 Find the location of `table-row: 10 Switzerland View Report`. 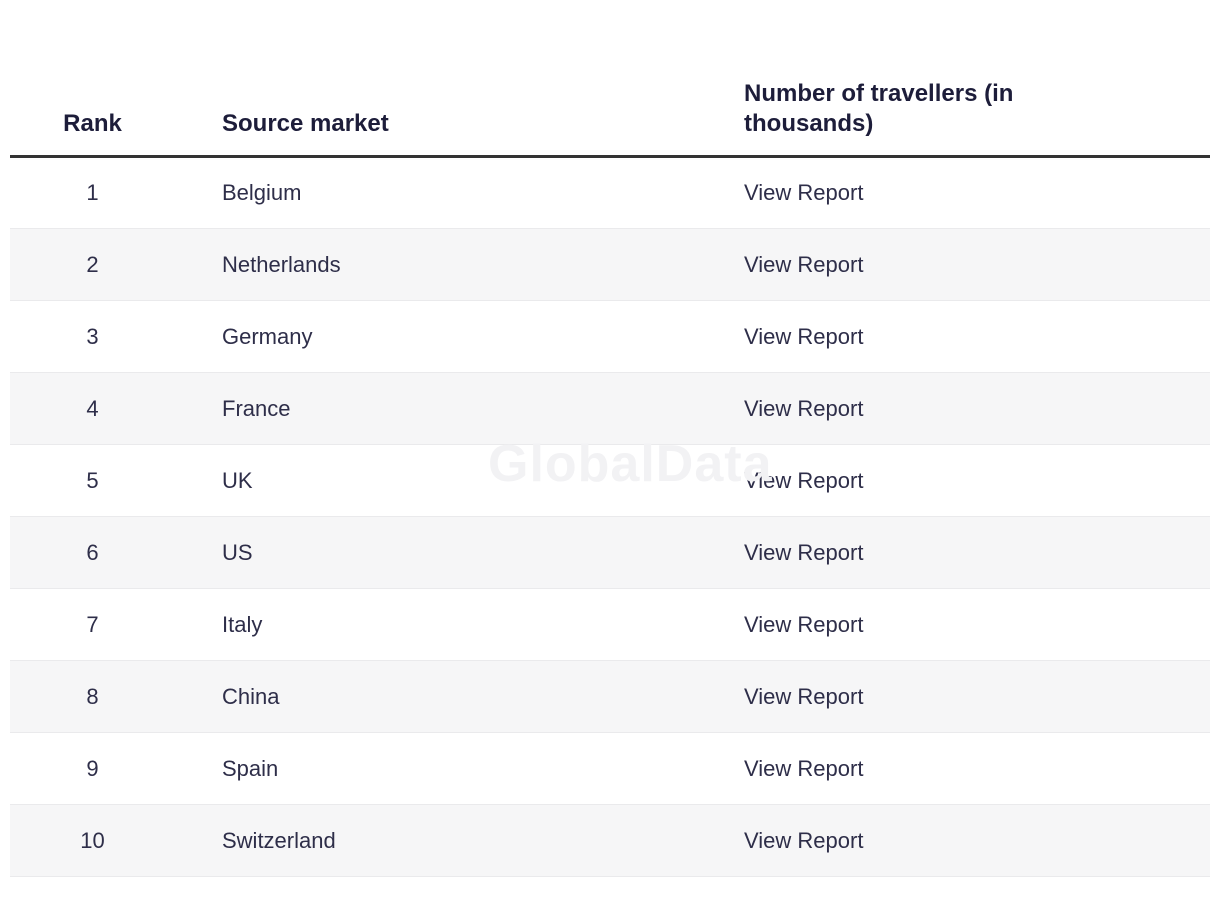

table-row: 10 Switzerland View Report is located at coordinates (610, 840).